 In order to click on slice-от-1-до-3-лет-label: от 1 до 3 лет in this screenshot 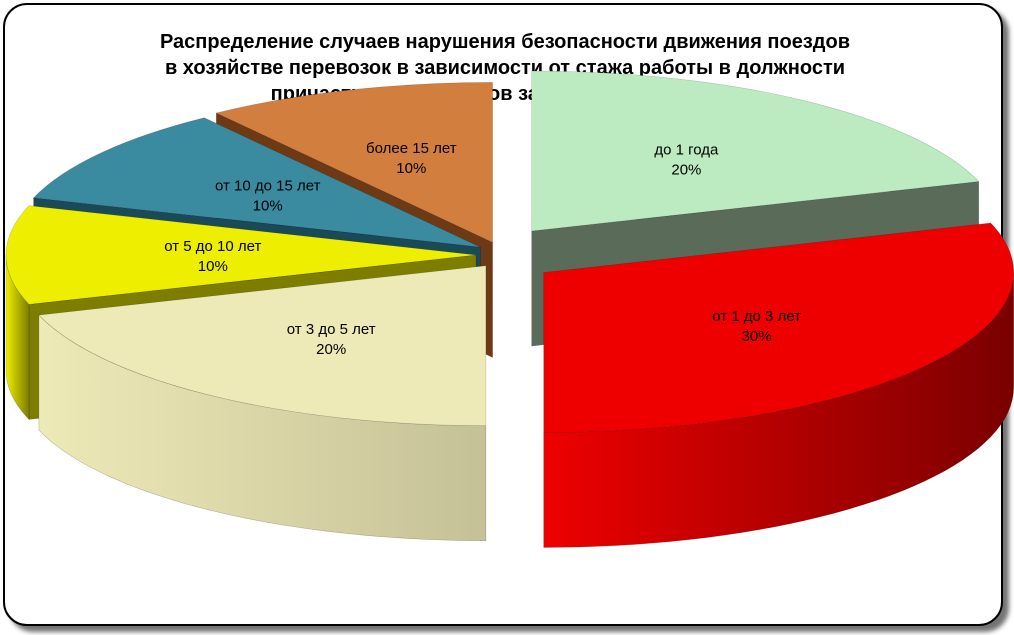, I will do `click(756, 316)`.